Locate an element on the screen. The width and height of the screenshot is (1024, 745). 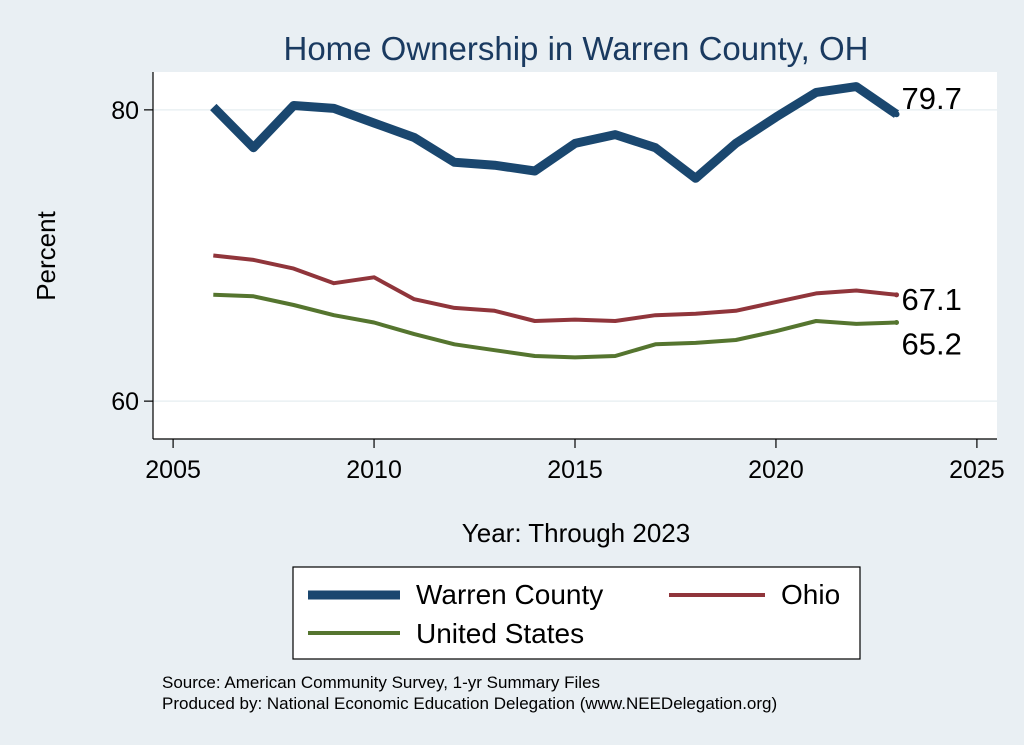
legend: Warren County Ohio United States is located at coordinates (576, 613).